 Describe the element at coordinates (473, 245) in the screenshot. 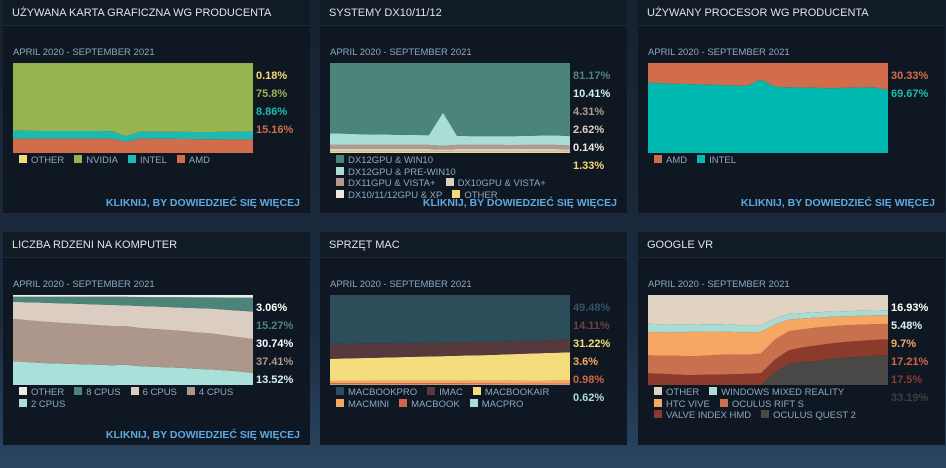

I see `panel-title: SPRZĘT MAC` at that location.